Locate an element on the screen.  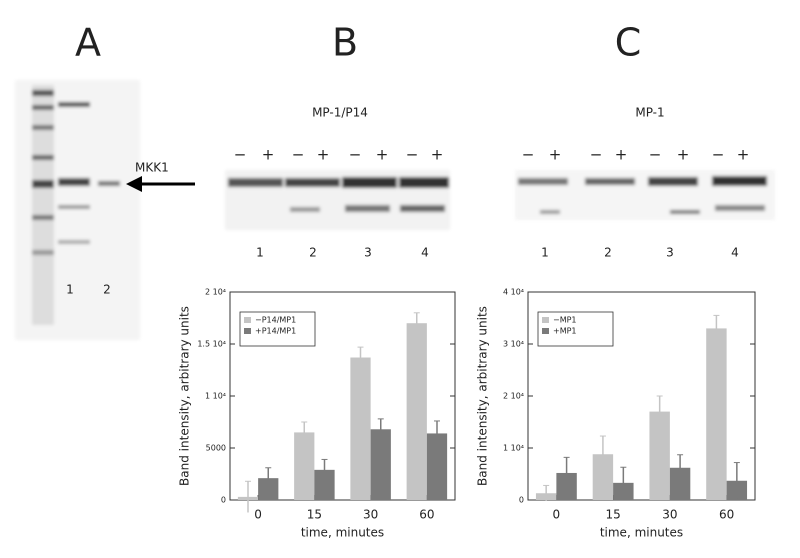
y-tick-label: 1.5 10⁴ is located at coordinates (211, 344).